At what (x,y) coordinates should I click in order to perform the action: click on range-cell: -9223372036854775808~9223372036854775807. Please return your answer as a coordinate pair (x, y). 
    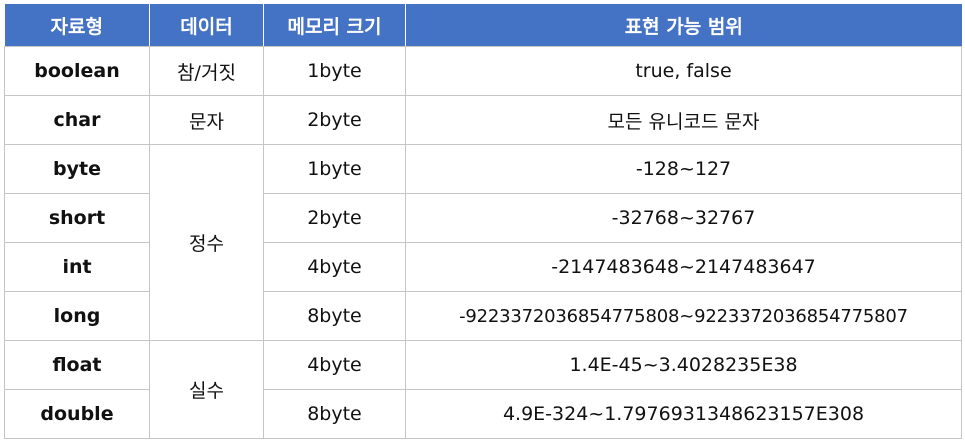
    Looking at the image, I should click on (683, 316).